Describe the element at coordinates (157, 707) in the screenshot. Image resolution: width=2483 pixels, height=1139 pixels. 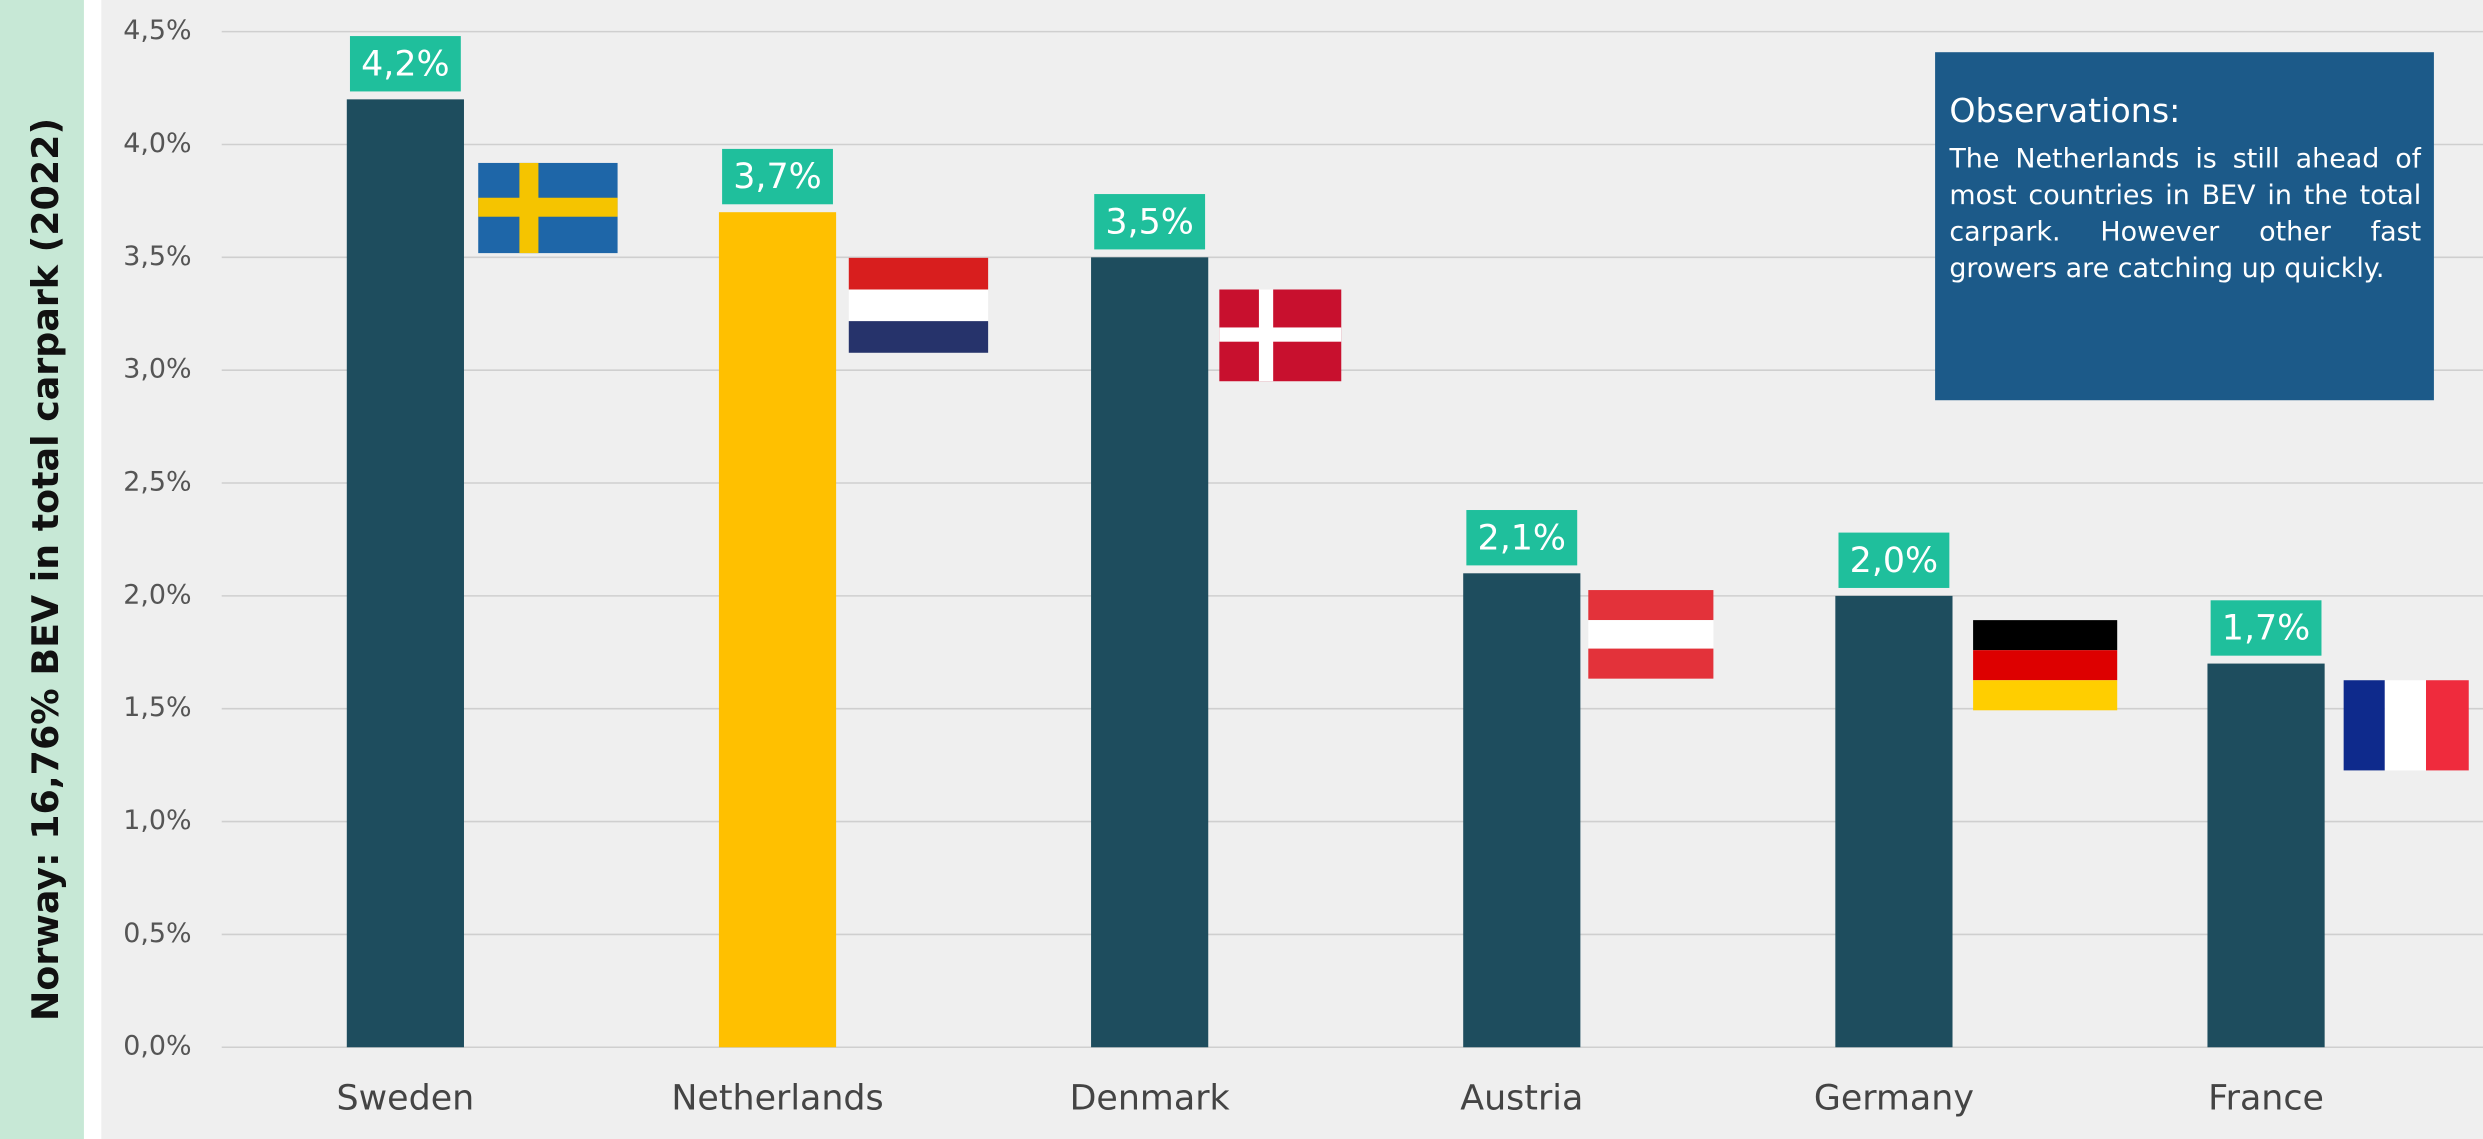
I see `y-tick-label: 1,5%` at that location.